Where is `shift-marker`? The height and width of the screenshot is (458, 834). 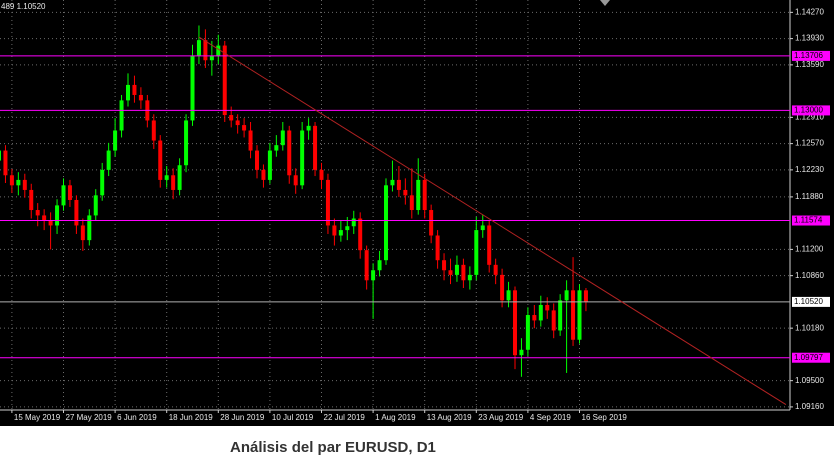
shift-marker is located at coordinates (605, 3).